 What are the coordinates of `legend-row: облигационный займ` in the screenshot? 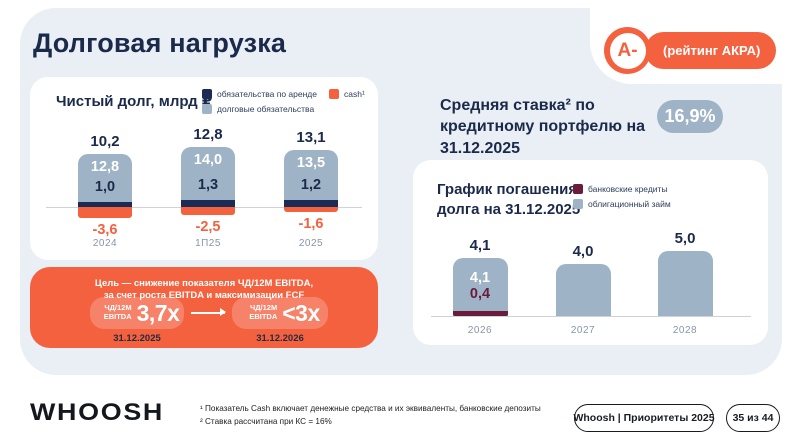 It's located at (622, 204).